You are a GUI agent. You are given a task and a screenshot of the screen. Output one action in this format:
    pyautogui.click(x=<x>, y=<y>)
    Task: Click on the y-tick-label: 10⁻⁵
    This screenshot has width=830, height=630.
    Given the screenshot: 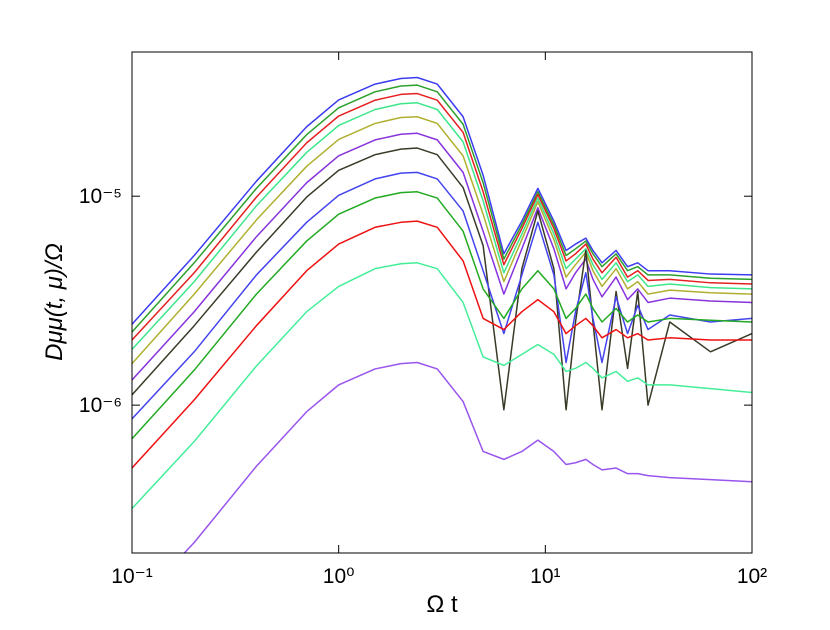 What is the action you would take?
    pyautogui.click(x=100, y=196)
    